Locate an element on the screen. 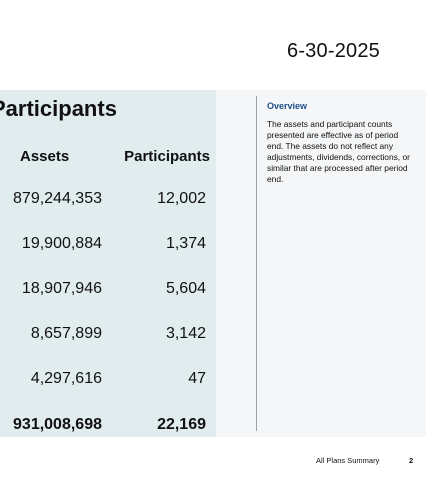 The height and width of the screenshot is (480, 426). participants-cell: 12,002 is located at coordinates (181, 198).